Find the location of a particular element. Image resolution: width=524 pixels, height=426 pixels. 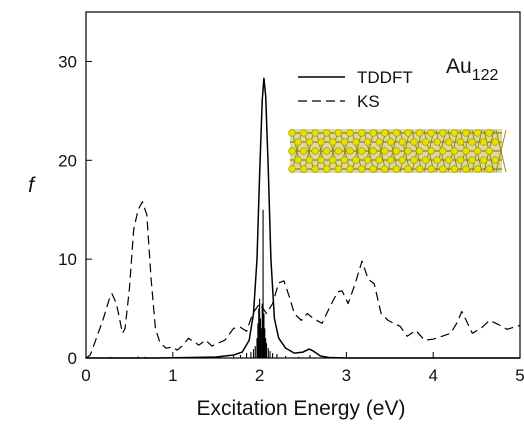

x-axis-title: Excitation Energy (eV) is located at coordinates (301, 408).